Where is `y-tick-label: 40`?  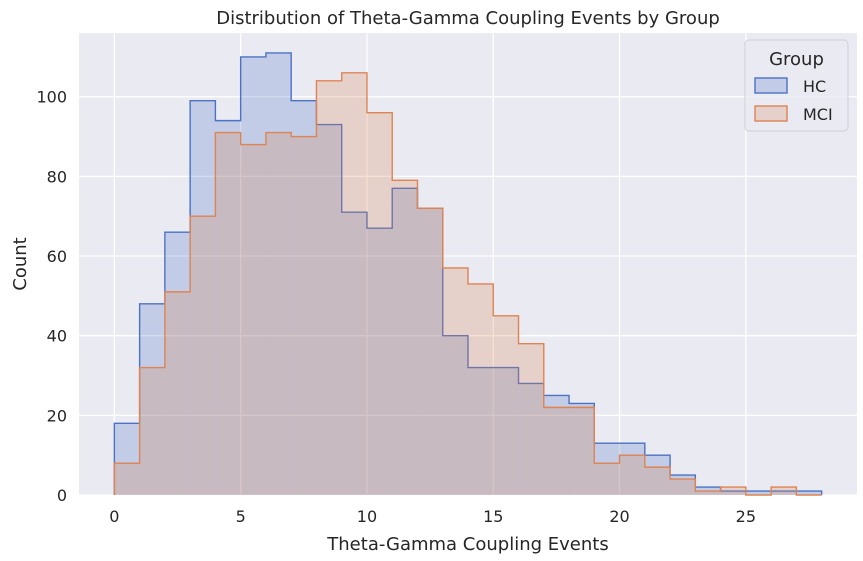 y-tick-label: 40 is located at coordinates (57, 336).